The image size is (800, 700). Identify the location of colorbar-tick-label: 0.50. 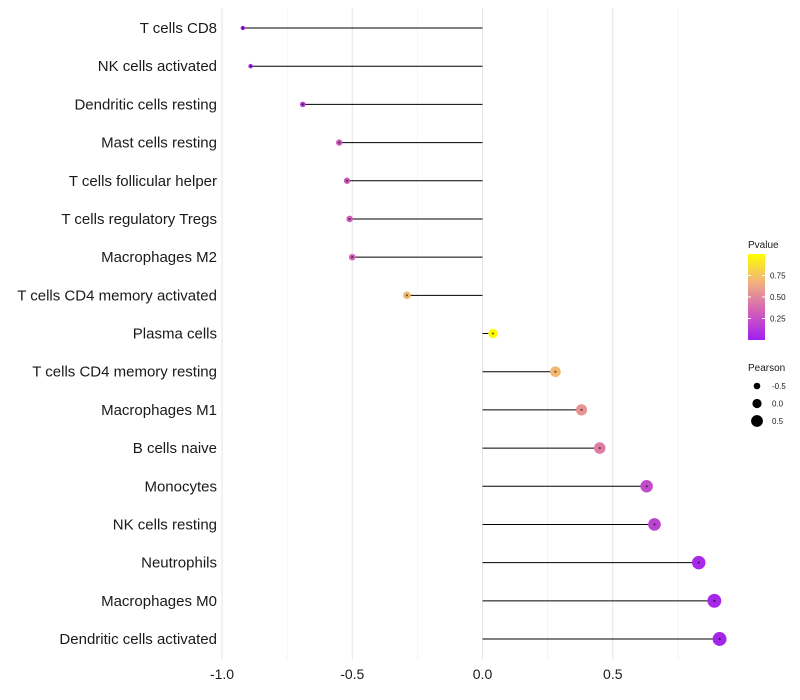
(778, 297).